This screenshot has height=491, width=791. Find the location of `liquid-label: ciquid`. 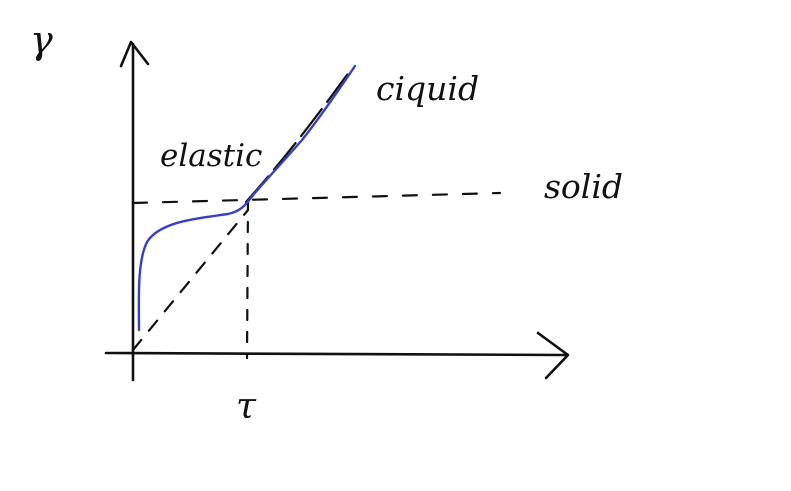

liquid-label: ciquid is located at coordinates (427, 88).